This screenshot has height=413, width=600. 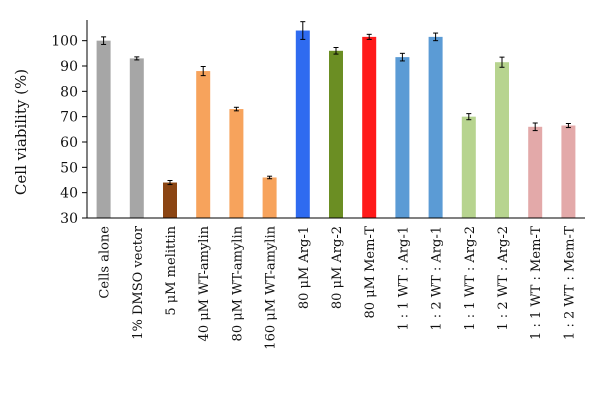 What do you see at coordinates (204, 283) in the screenshot?
I see `category-label: 40 μM WT-amylin` at bounding box center [204, 283].